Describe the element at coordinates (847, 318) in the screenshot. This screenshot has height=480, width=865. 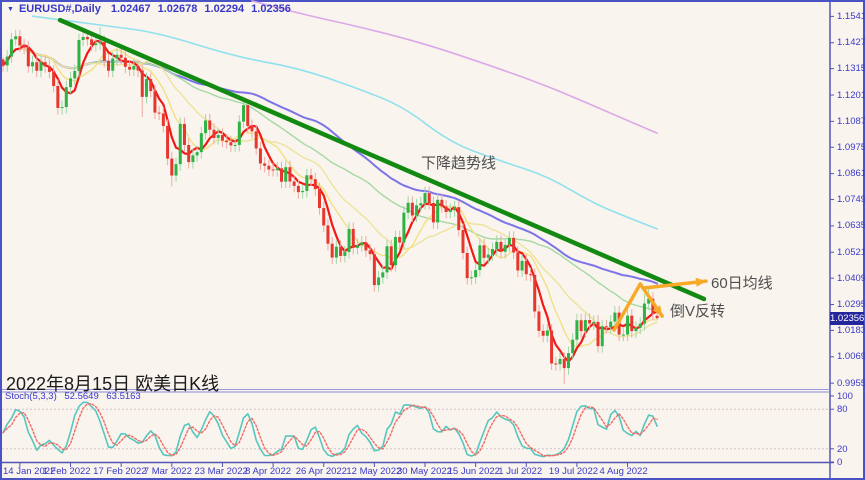
I see `current-price-badge: 1.02356` at that location.